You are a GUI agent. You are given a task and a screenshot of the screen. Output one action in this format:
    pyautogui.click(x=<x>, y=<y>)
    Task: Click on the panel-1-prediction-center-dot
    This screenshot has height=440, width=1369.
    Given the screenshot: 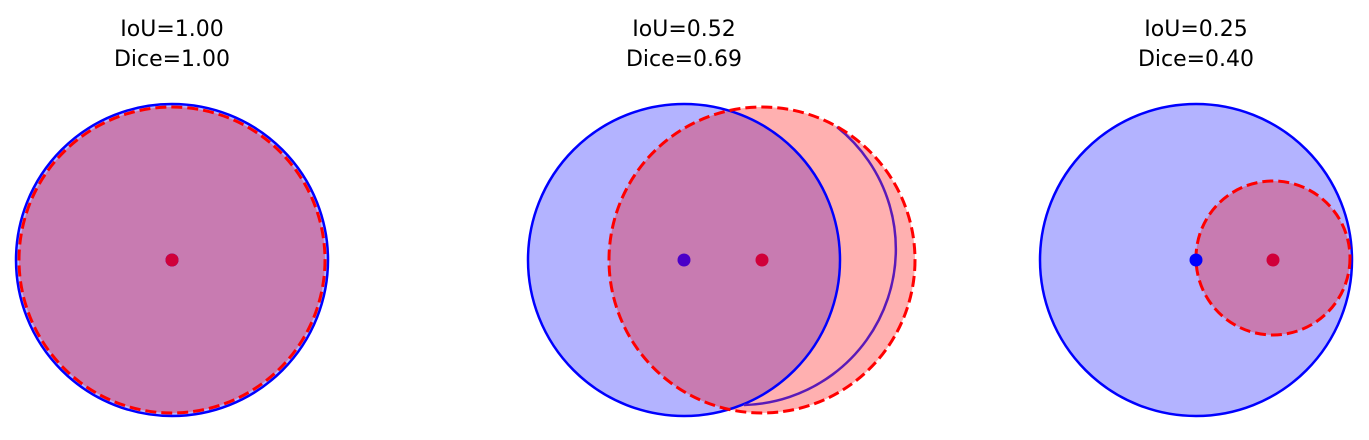 What is the action you would take?
    pyautogui.click(x=172, y=260)
    